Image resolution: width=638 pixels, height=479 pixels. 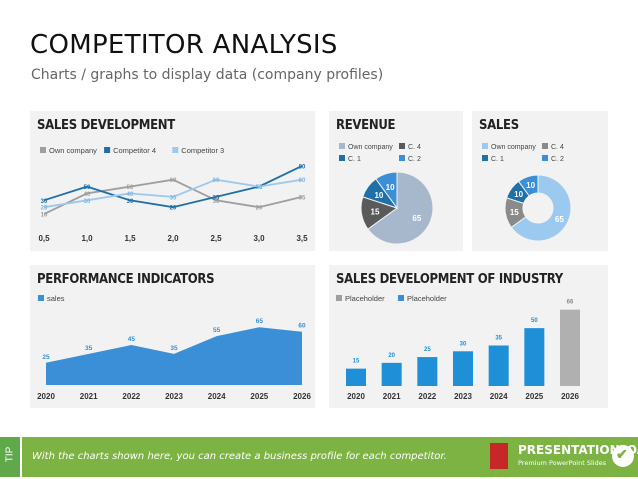 I want to click on logo-mark-icon, so click(x=499, y=456).